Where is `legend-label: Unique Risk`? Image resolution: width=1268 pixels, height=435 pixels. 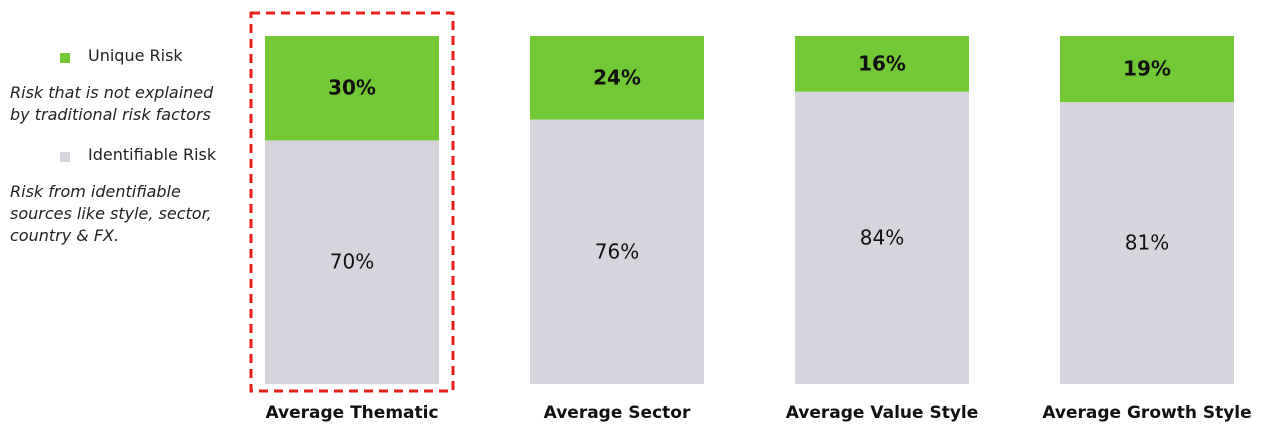
legend-label: Unique Risk is located at coordinates (135, 55).